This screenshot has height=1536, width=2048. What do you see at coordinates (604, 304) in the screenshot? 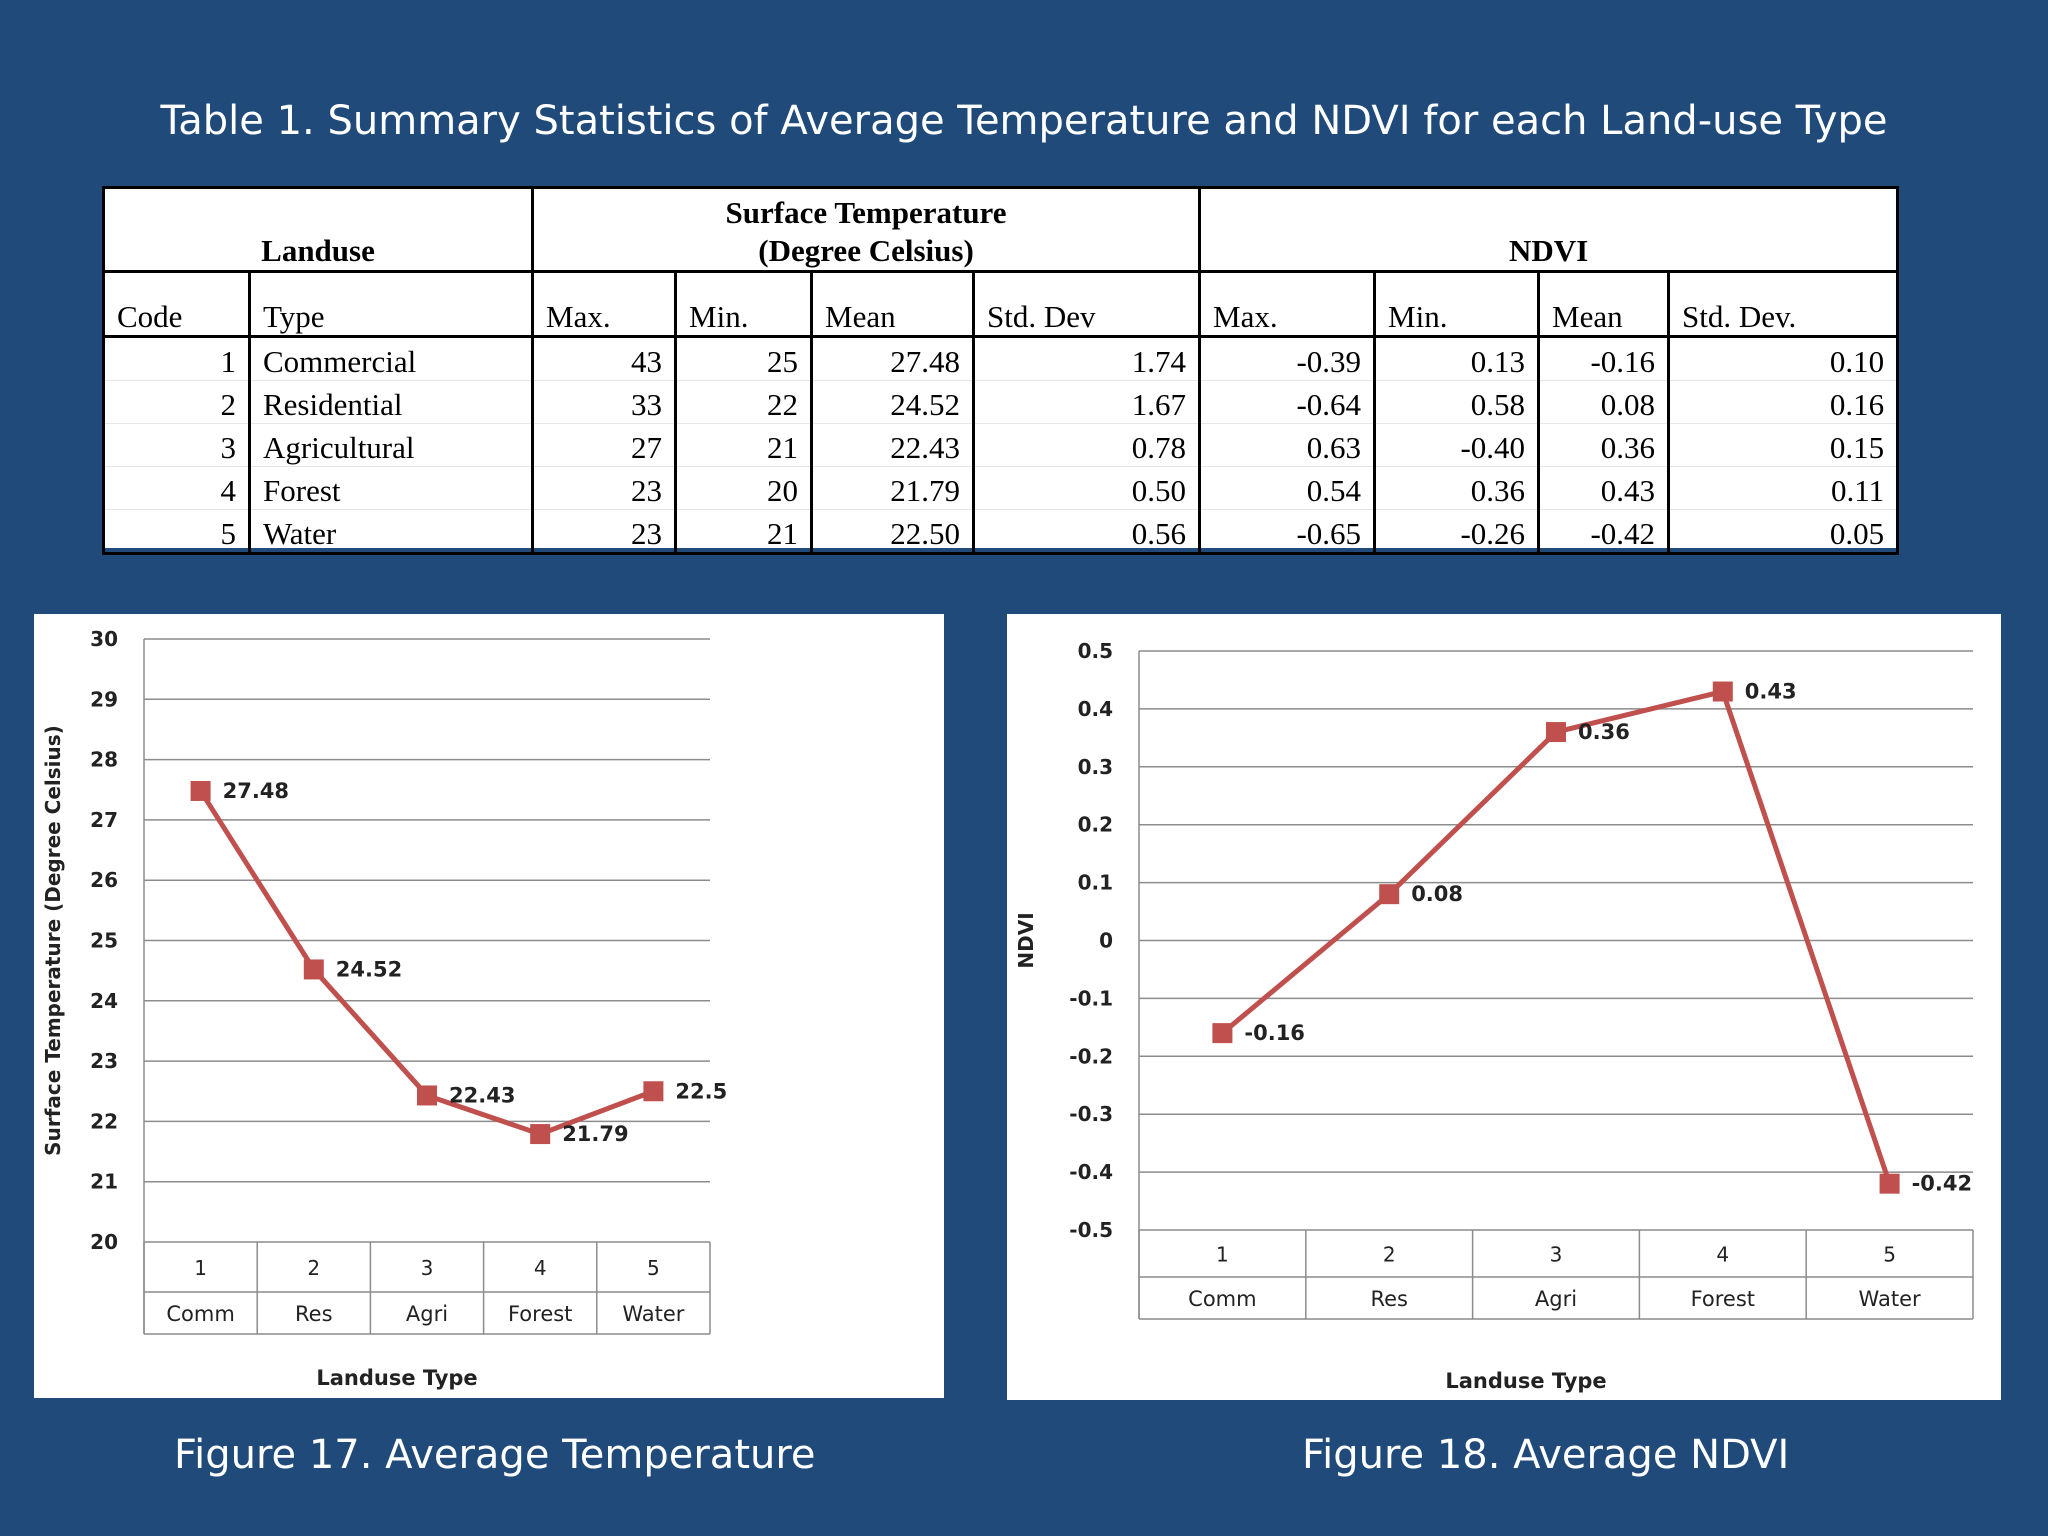
I see `col-temp-max: Max.` at bounding box center [604, 304].